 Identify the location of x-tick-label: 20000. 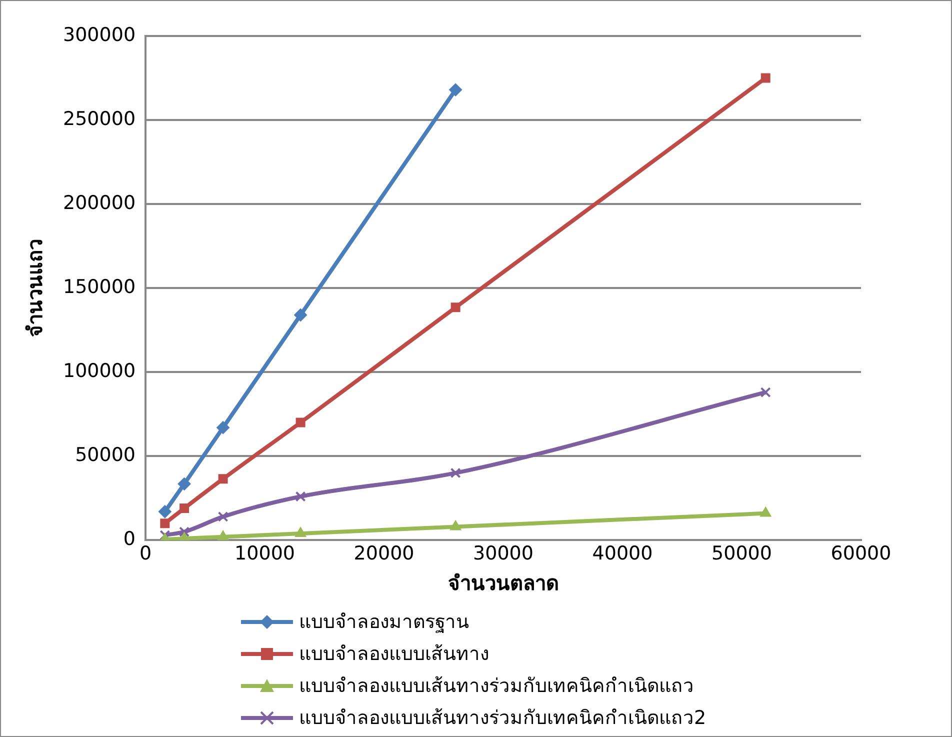
(384, 553).